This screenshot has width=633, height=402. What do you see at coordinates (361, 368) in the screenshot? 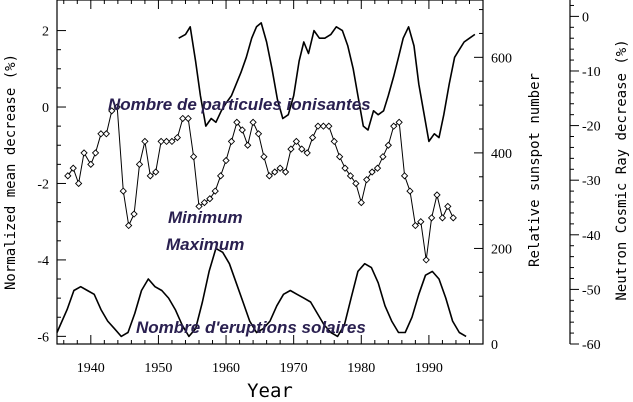
I see `x-tick-label: 1980` at bounding box center [361, 368].